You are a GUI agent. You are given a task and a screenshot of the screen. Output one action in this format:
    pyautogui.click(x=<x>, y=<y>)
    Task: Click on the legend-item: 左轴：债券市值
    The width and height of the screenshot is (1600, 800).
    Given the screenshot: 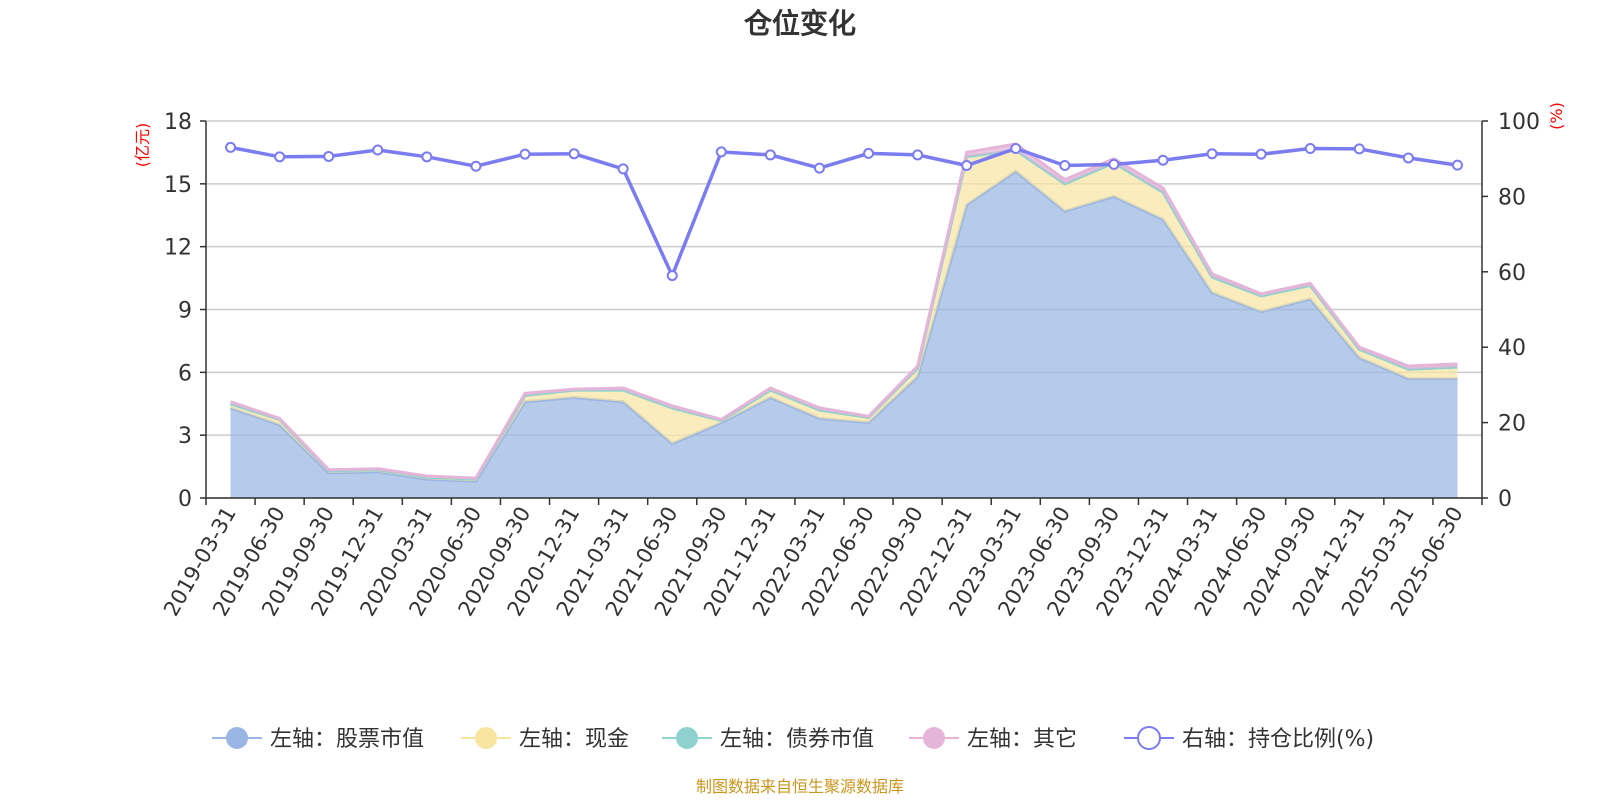 What is the action you would take?
    pyautogui.click(x=768, y=739)
    